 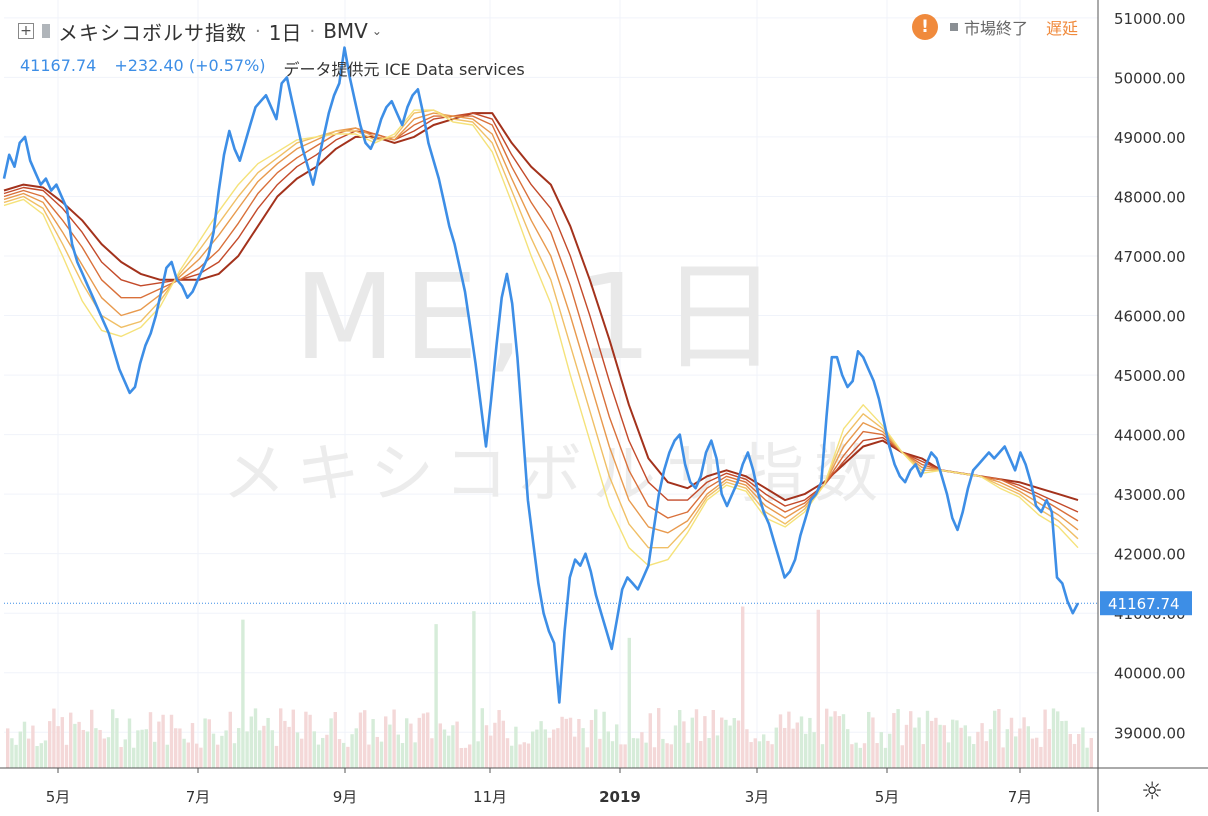 What do you see at coordinates (1150, 257) in the screenshot?
I see `y-tick-label: 47000.00` at bounding box center [1150, 257].